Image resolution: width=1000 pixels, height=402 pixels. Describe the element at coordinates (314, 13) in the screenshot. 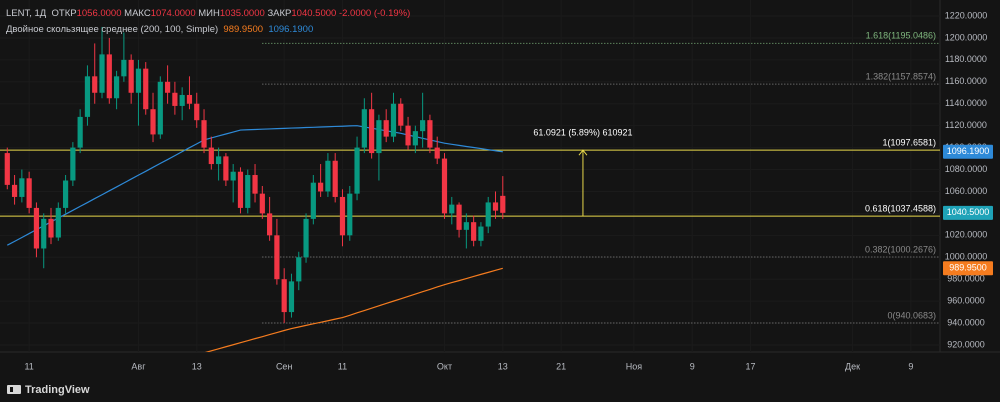

I see `ohlc-value: 1040.5000` at that location.